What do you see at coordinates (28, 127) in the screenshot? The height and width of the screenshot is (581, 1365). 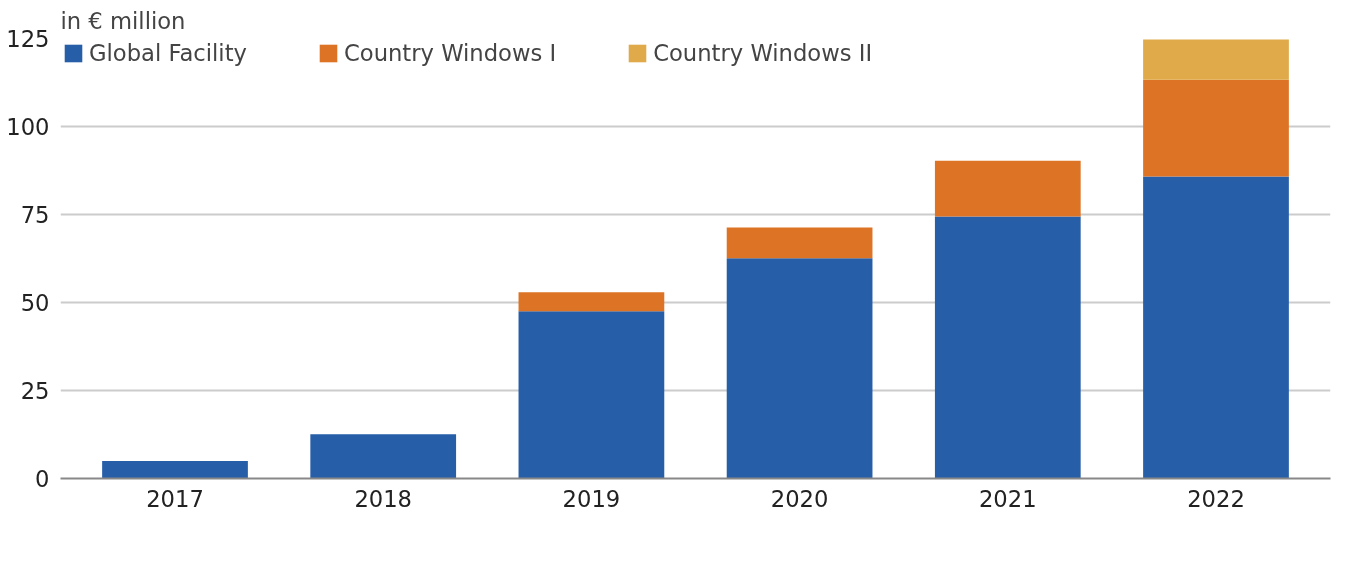 I see `y-tick-label: 100` at bounding box center [28, 127].